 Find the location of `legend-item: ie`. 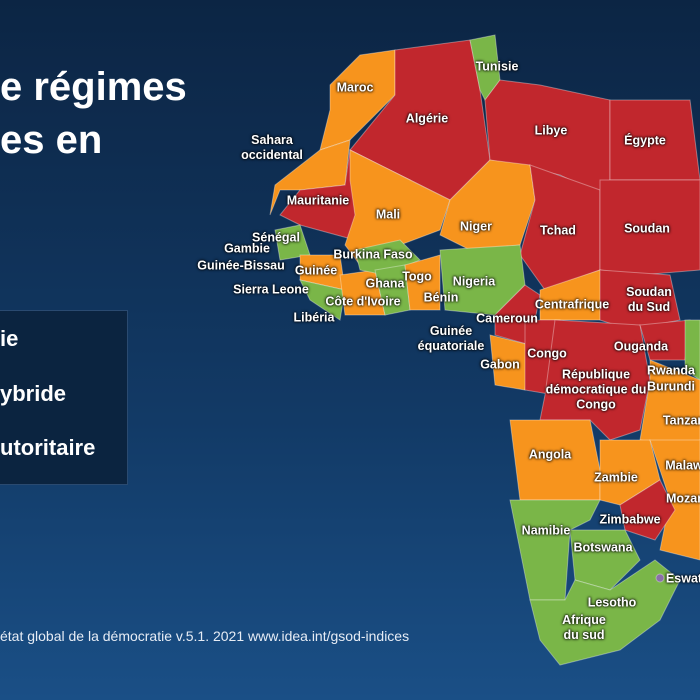

legend-item: ie is located at coordinates (9, 338).